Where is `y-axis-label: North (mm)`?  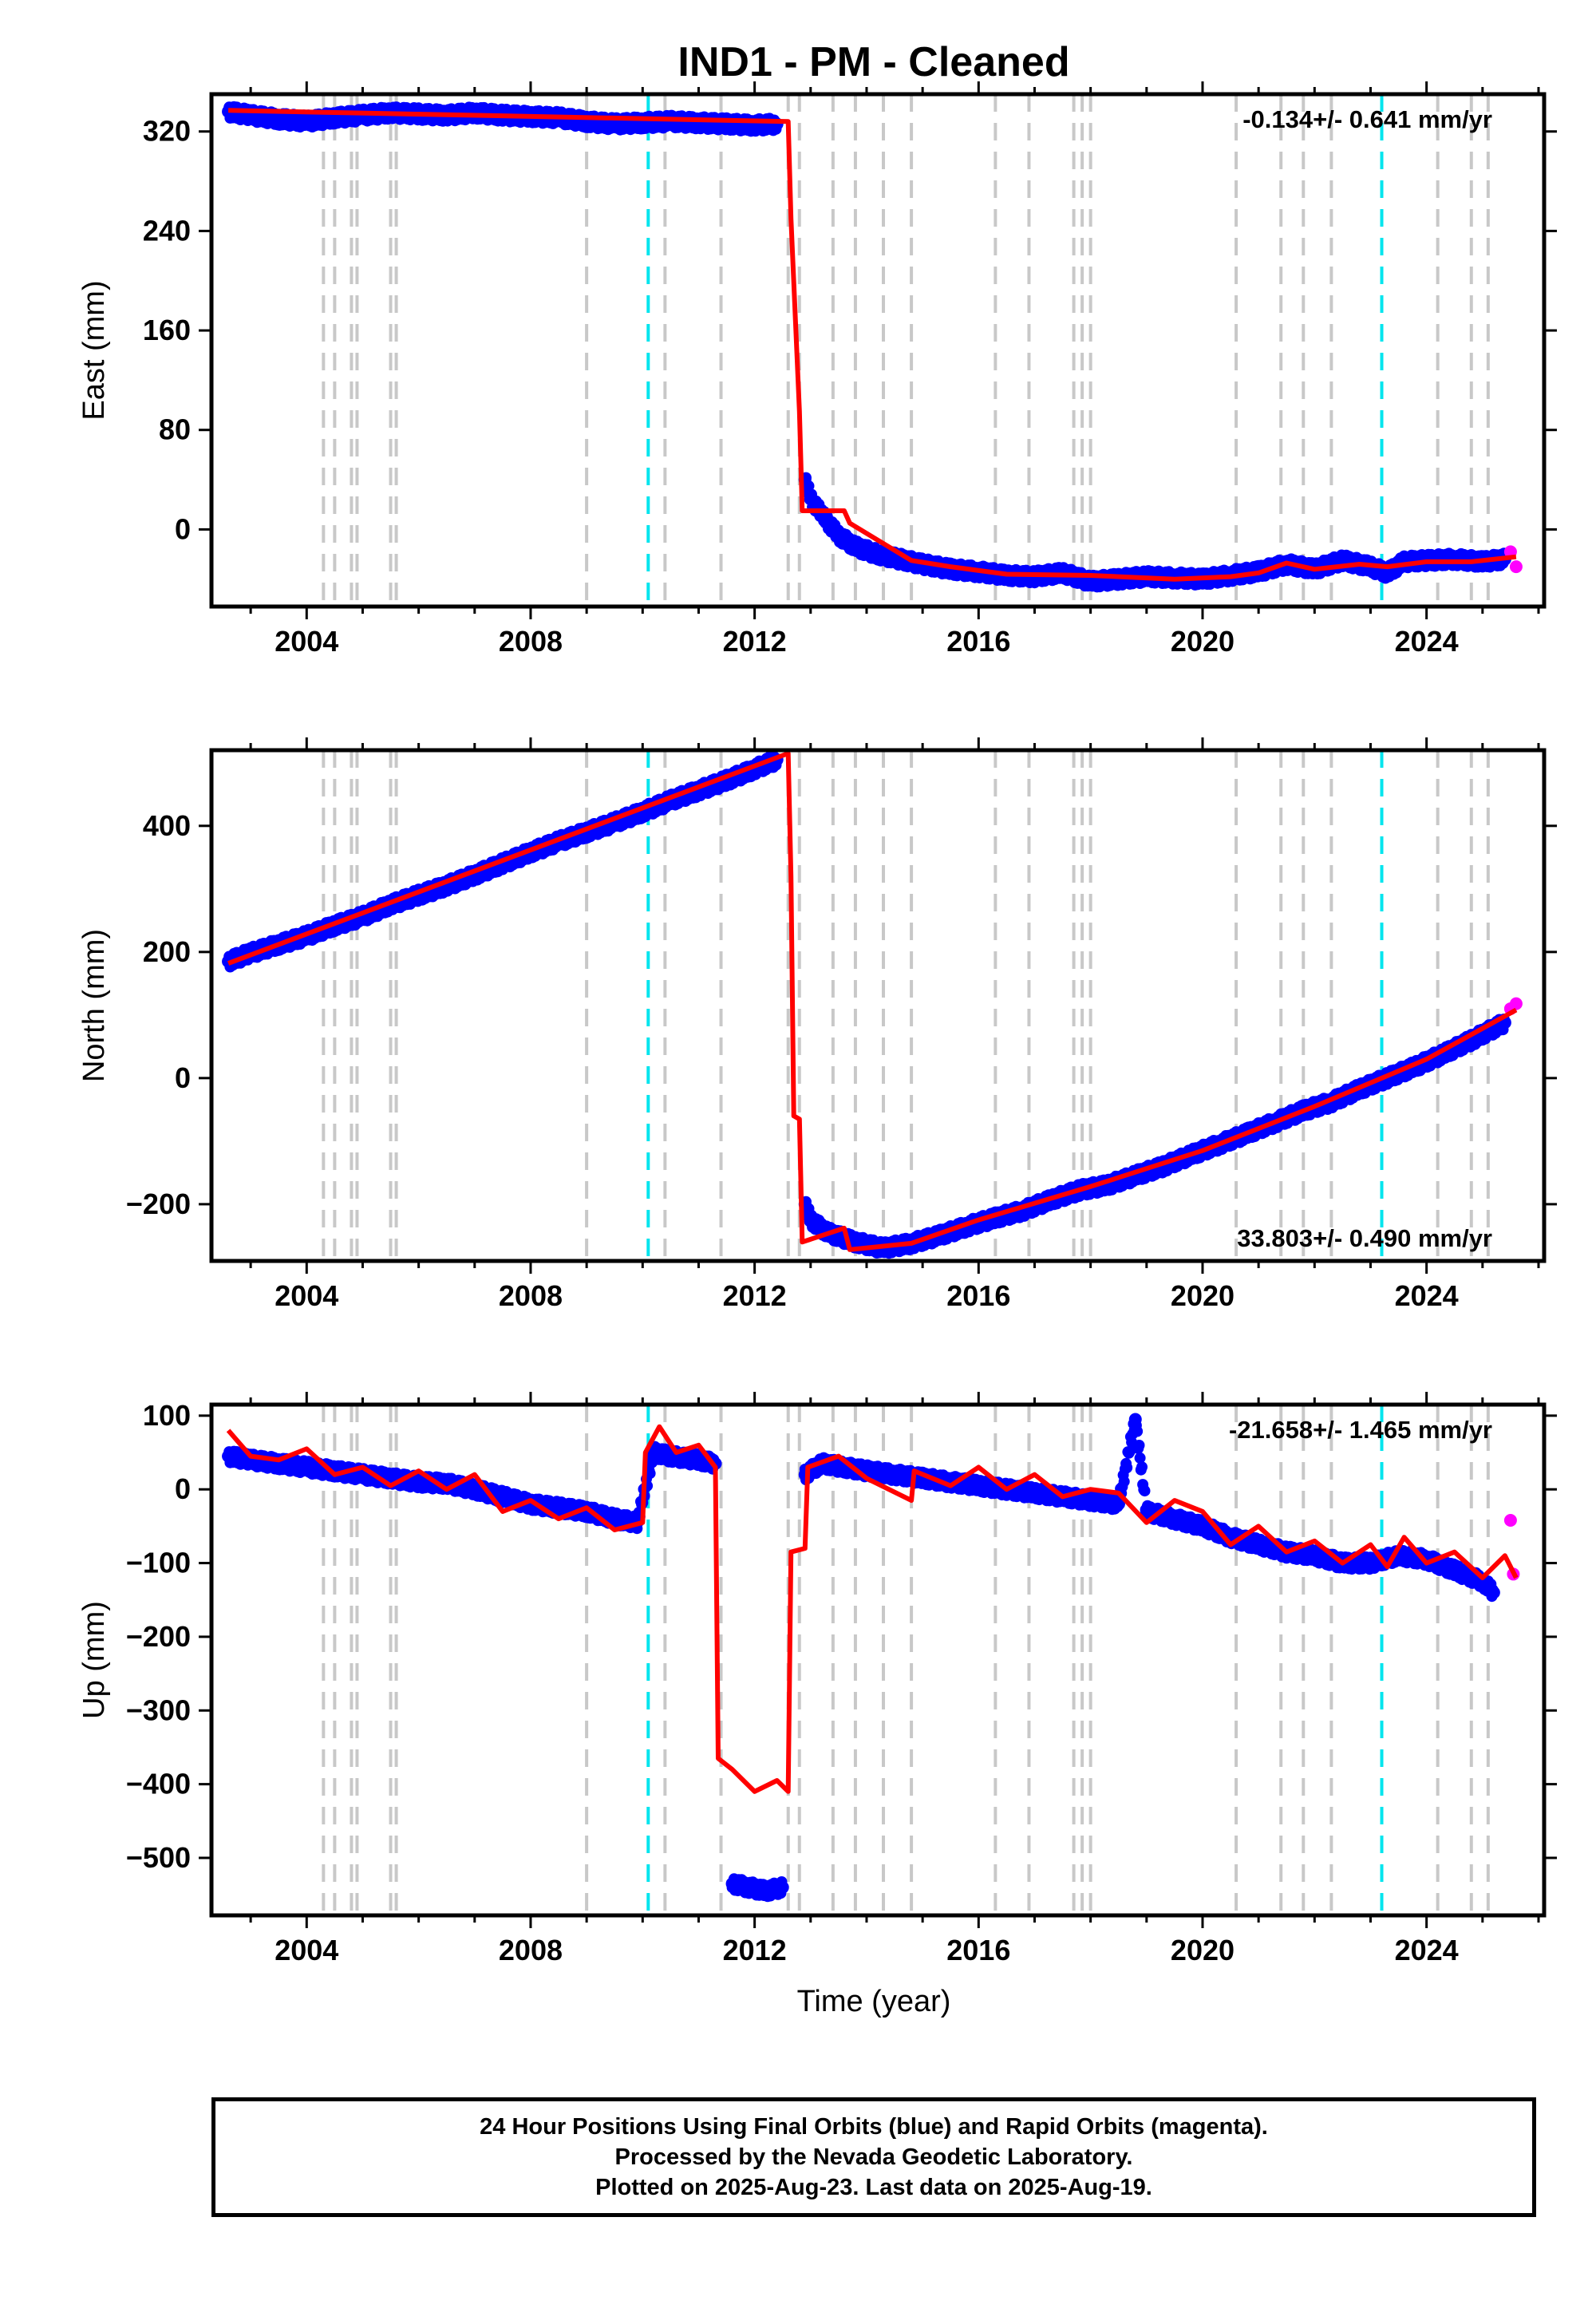
y-axis-label: North (mm) is located at coordinates (94, 1006).